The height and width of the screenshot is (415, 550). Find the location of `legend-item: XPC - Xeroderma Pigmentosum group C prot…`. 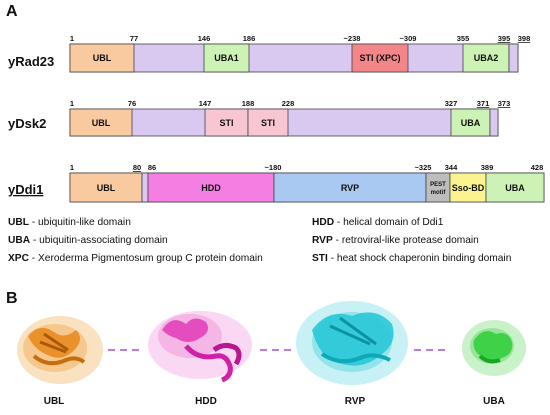

legend-item: XPC - Xeroderma Pigmentosum group C prot… is located at coordinates (135, 258).